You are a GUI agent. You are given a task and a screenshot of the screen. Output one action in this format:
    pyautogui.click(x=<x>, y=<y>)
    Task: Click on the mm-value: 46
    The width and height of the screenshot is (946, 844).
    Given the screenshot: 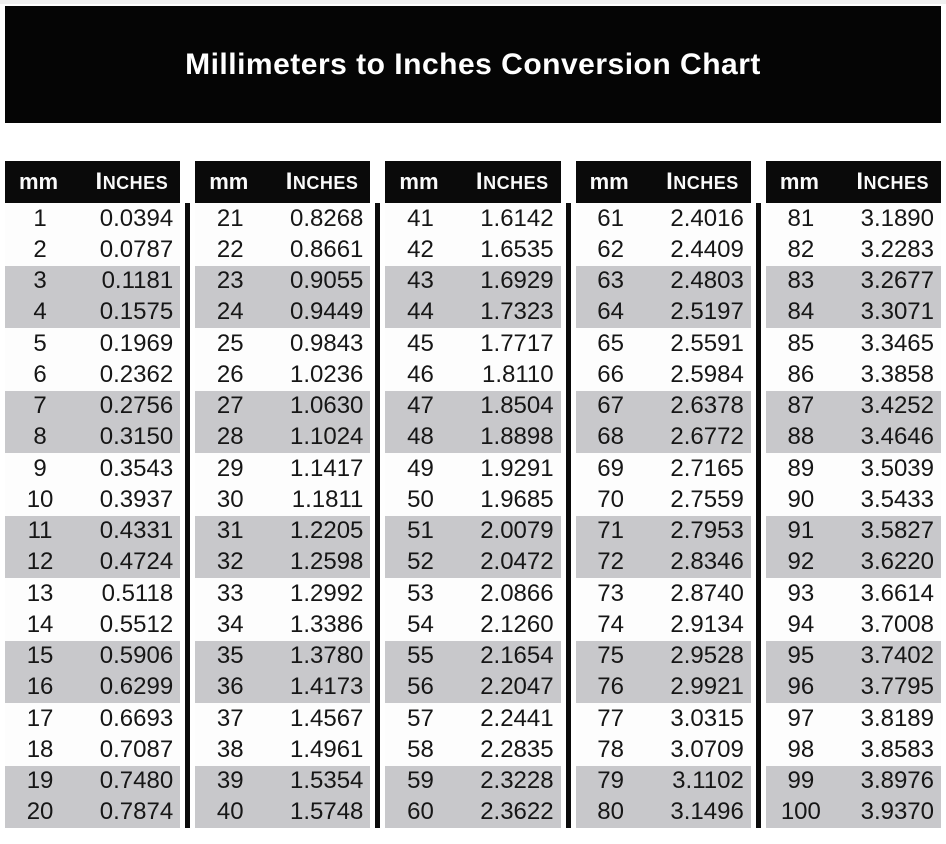 What is the action you would take?
    pyautogui.click(x=420, y=374)
    